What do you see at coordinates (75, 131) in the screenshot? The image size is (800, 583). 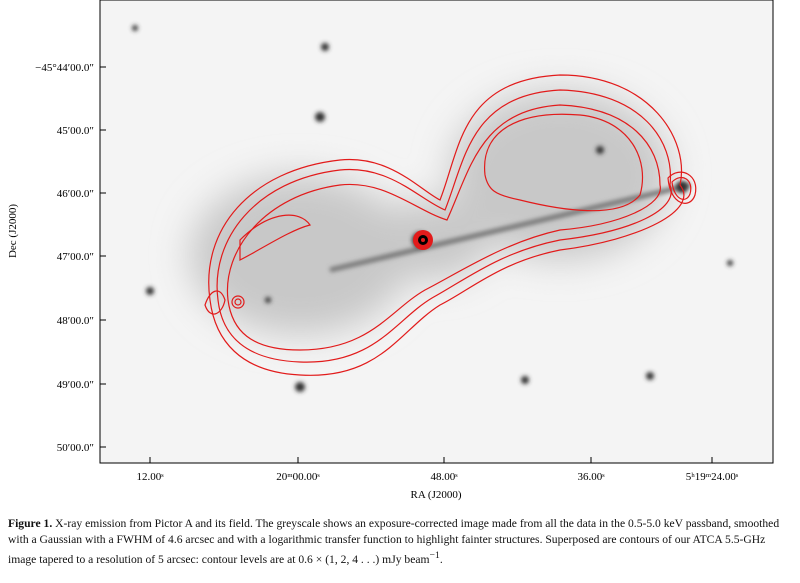 I see `y-tick-label: 45′00.0″` at bounding box center [75, 131].